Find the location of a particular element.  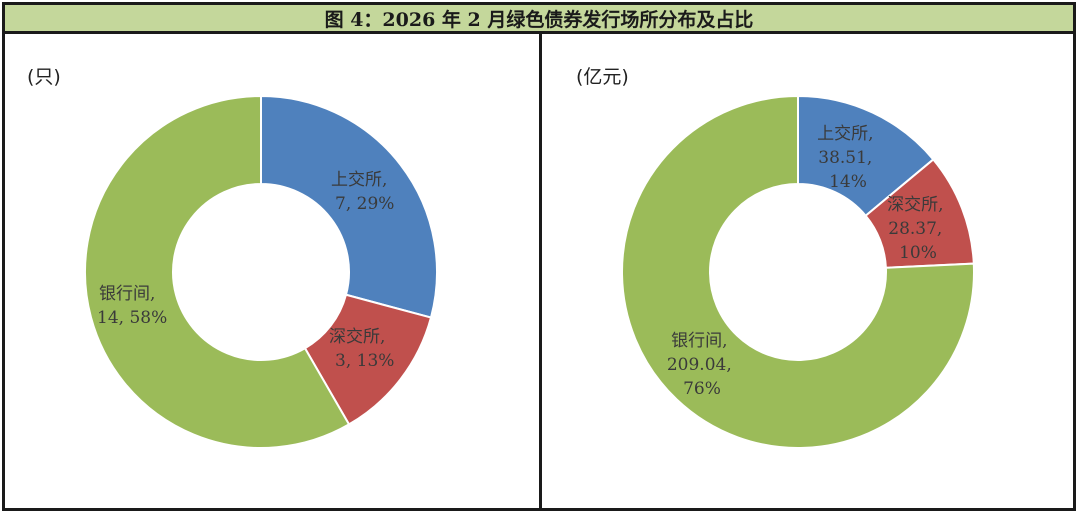

slice-label-szse: 深交所, 3, 13% is located at coordinates (361, 349).